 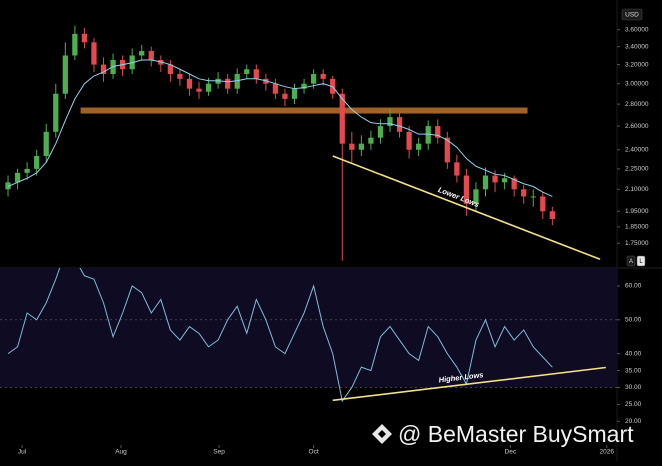 What do you see at coordinates (633, 319) in the screenshot?
I see `y-tick-label: 50.00` at bounding box center [633, 319].